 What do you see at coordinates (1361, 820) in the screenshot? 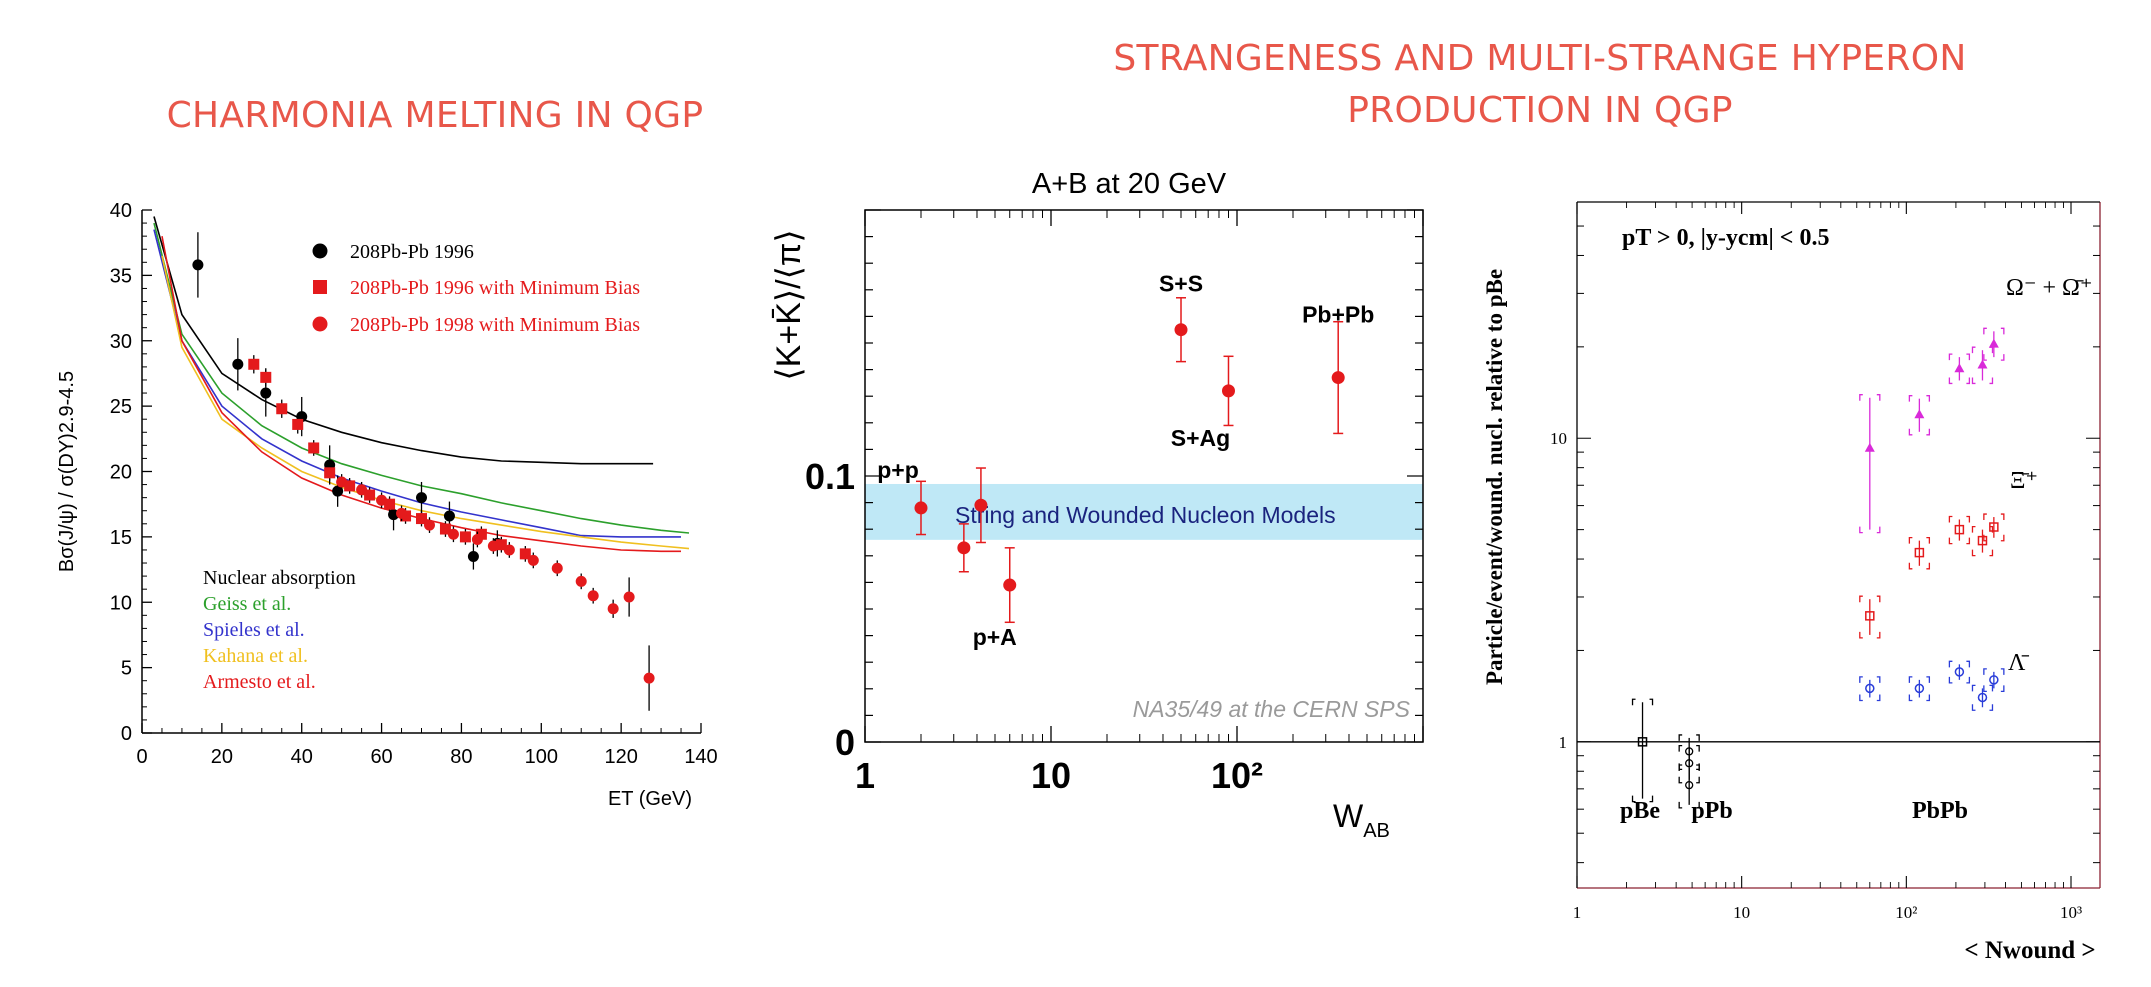
I see `chart2-x-label: WAB` at bounding box center [1361, 820].